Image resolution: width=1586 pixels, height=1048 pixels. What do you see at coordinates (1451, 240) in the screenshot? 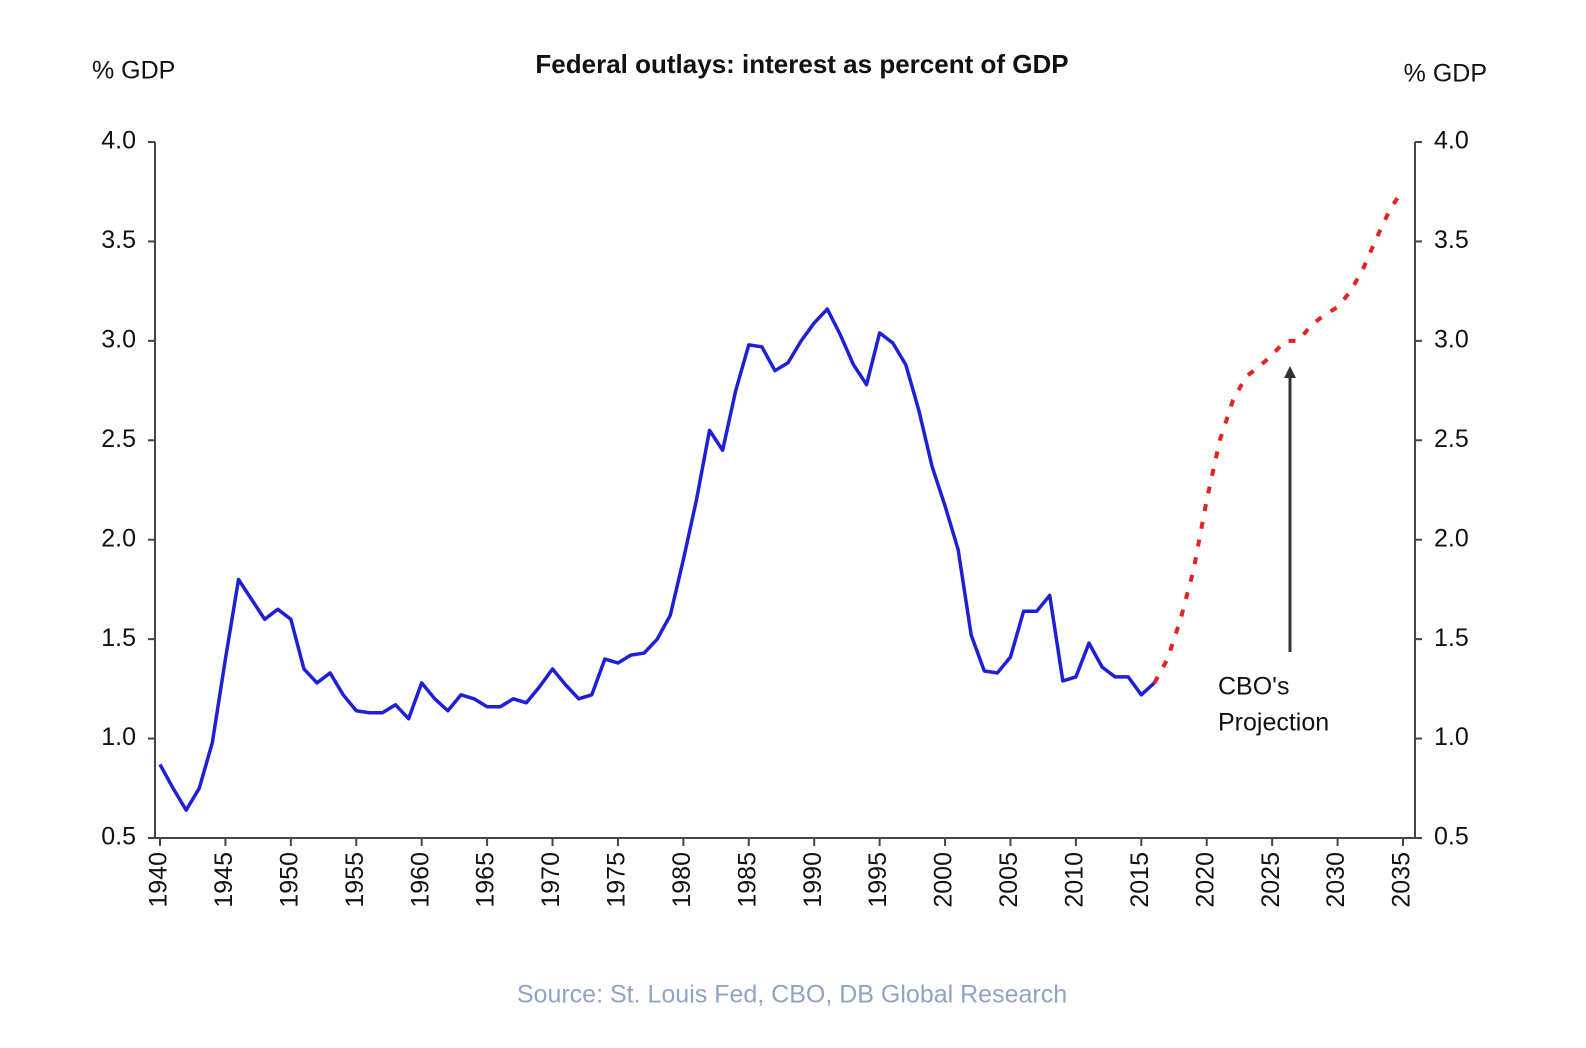
I see `y2-tick-label: 3.5` at bounding box center [1451, 240].